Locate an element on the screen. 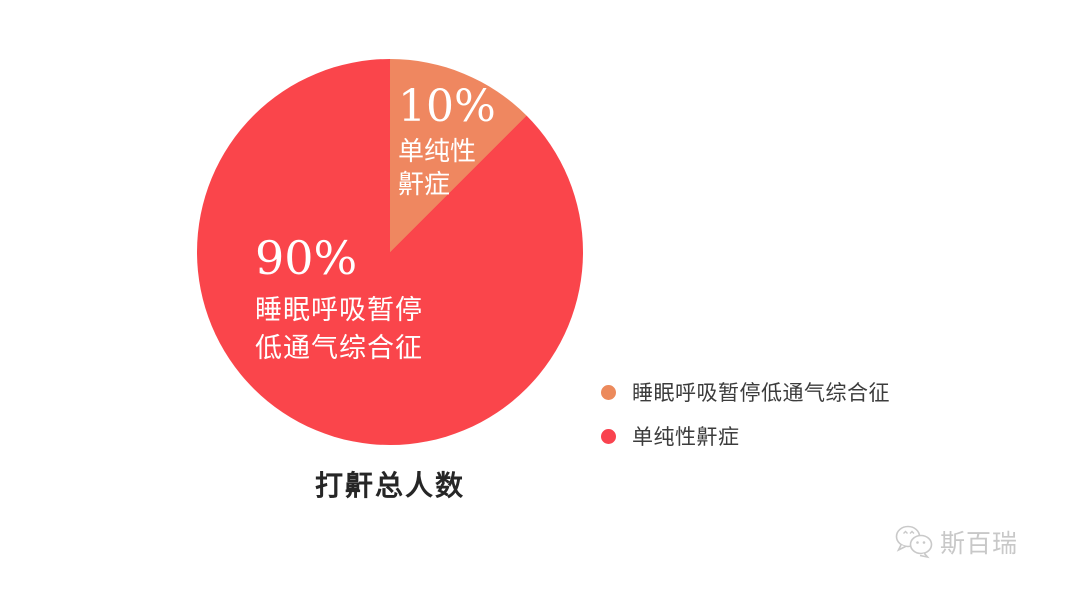  legend-item-simple-snoring: 单纯性鼾症 is located at coordinates (745, 436).